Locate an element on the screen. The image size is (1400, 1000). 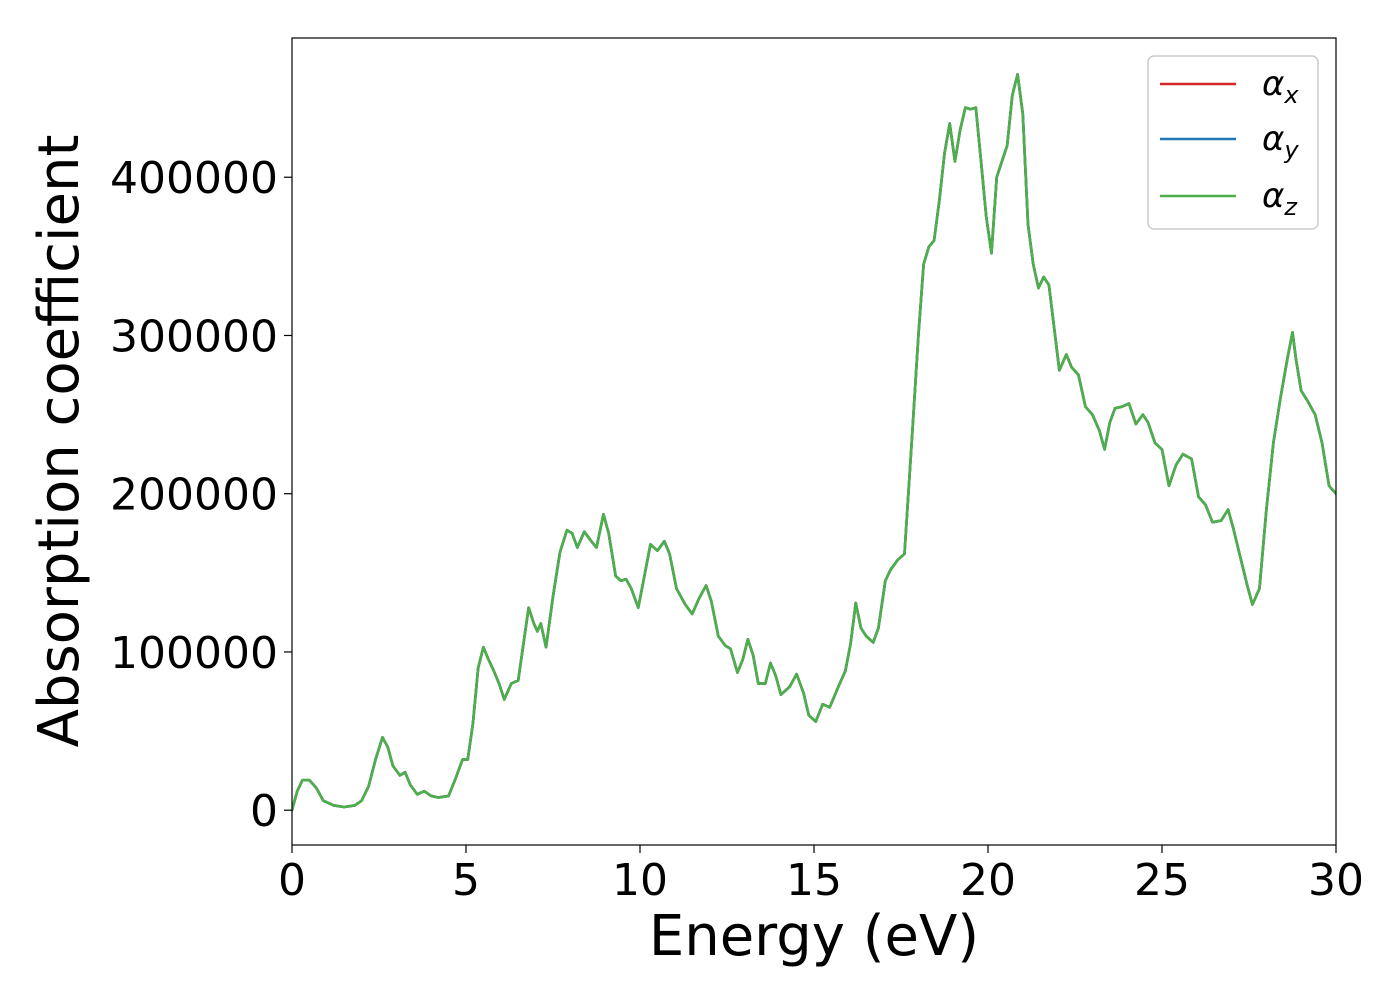
x-tick-label: 30 is located at coordinates (1336, 880).